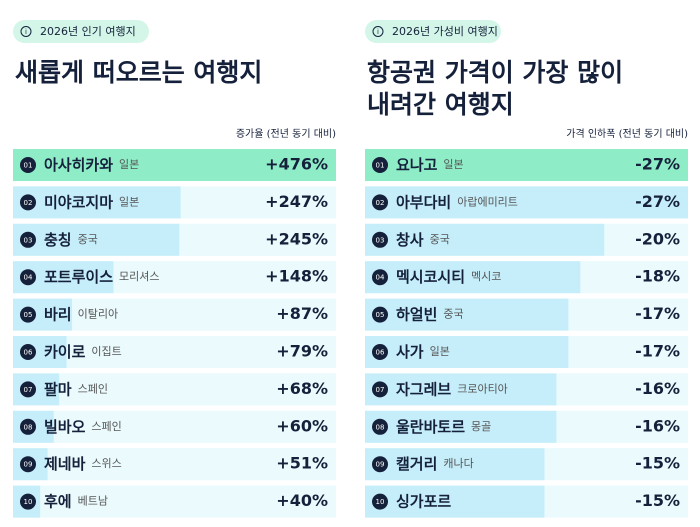 The width and height of the screenshot is (700, 527). I want to click on title: 항공권 가격이 가장 많이, so click(495, 72).